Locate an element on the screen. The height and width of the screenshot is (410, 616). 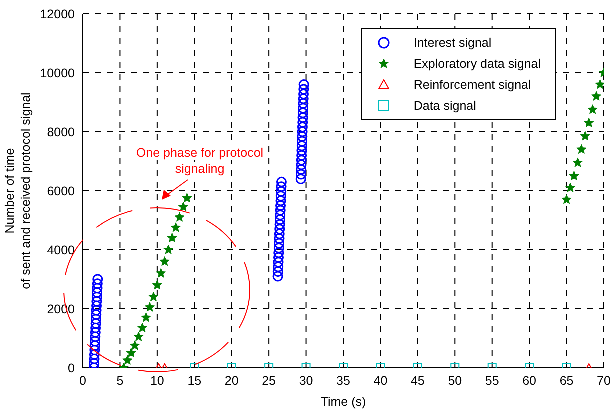
x-tick-label: 25 is located at coordinates (269, 381).